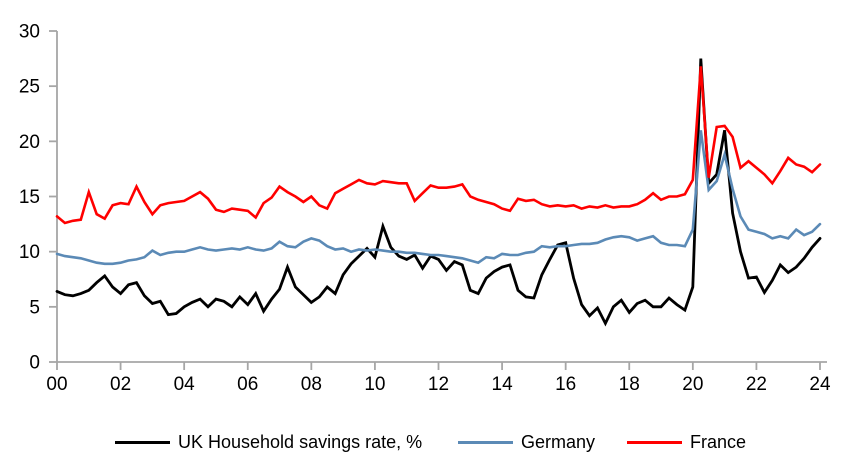 Image resolution: width=852 pixels, height=476 pixels. What do you see at coordinates (29, 142) in the screenshot?
I see `y-axis-label: 20` at bounding box center [29, 142].